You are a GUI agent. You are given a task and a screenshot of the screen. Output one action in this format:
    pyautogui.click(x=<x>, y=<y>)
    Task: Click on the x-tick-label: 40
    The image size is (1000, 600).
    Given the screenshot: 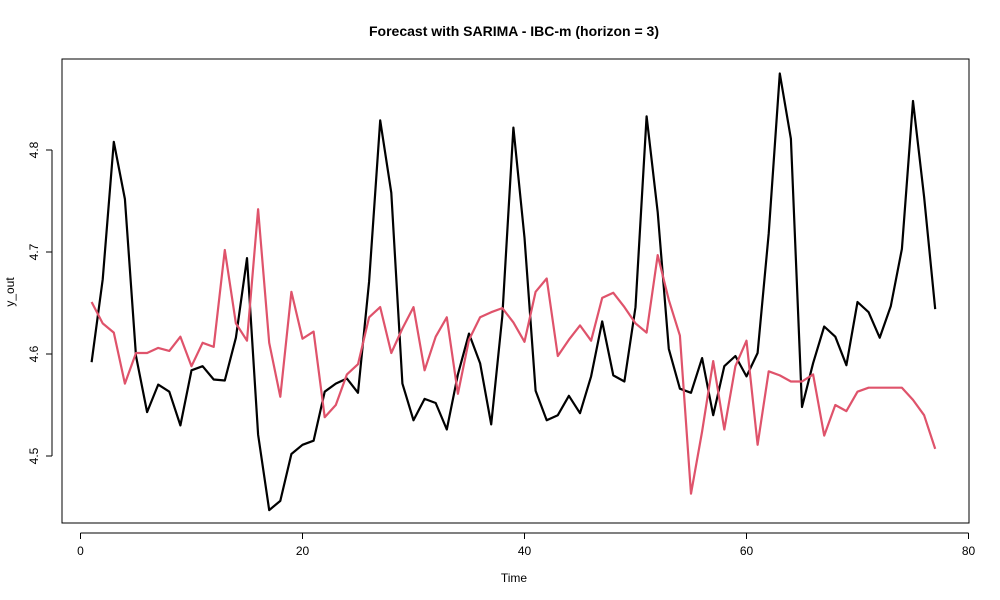 What is the action you would take?
    pyautogui.click(x=525, y=551)
    